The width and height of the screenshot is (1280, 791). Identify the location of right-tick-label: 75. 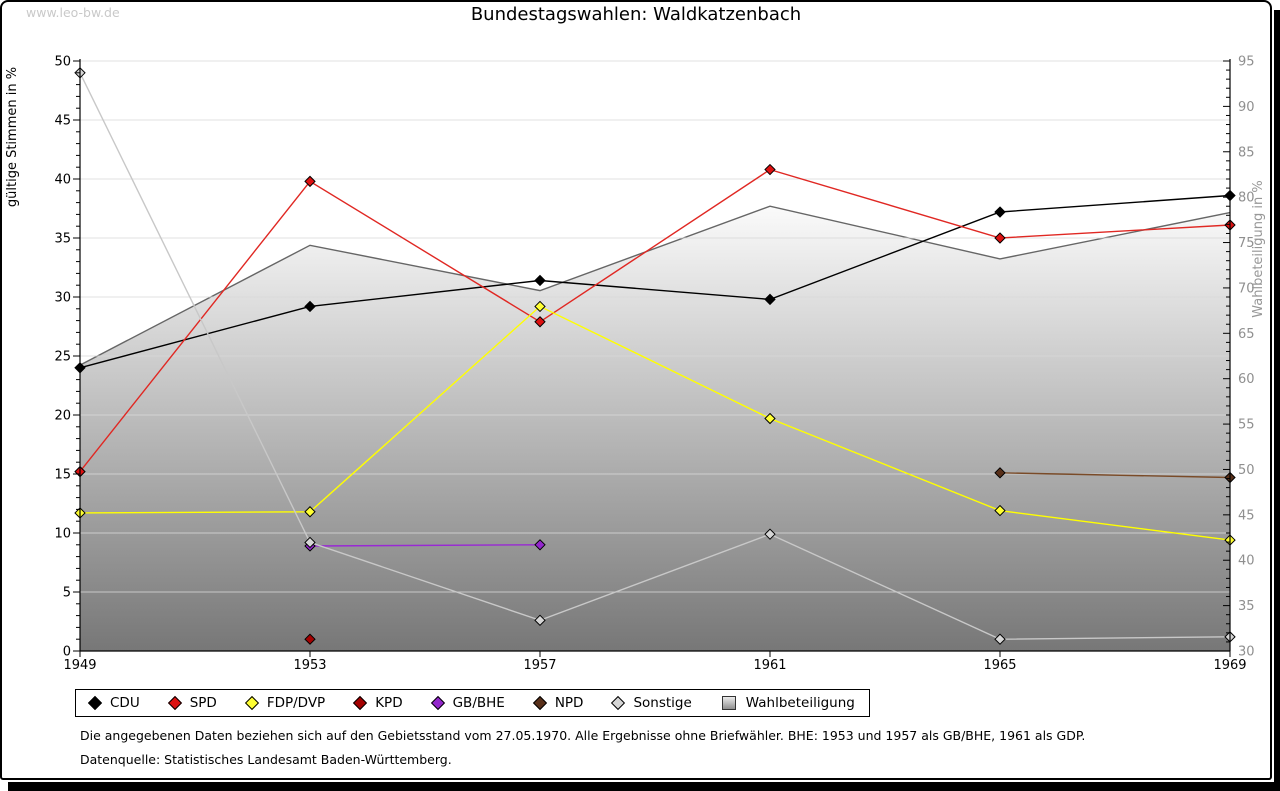
(1246, 243).